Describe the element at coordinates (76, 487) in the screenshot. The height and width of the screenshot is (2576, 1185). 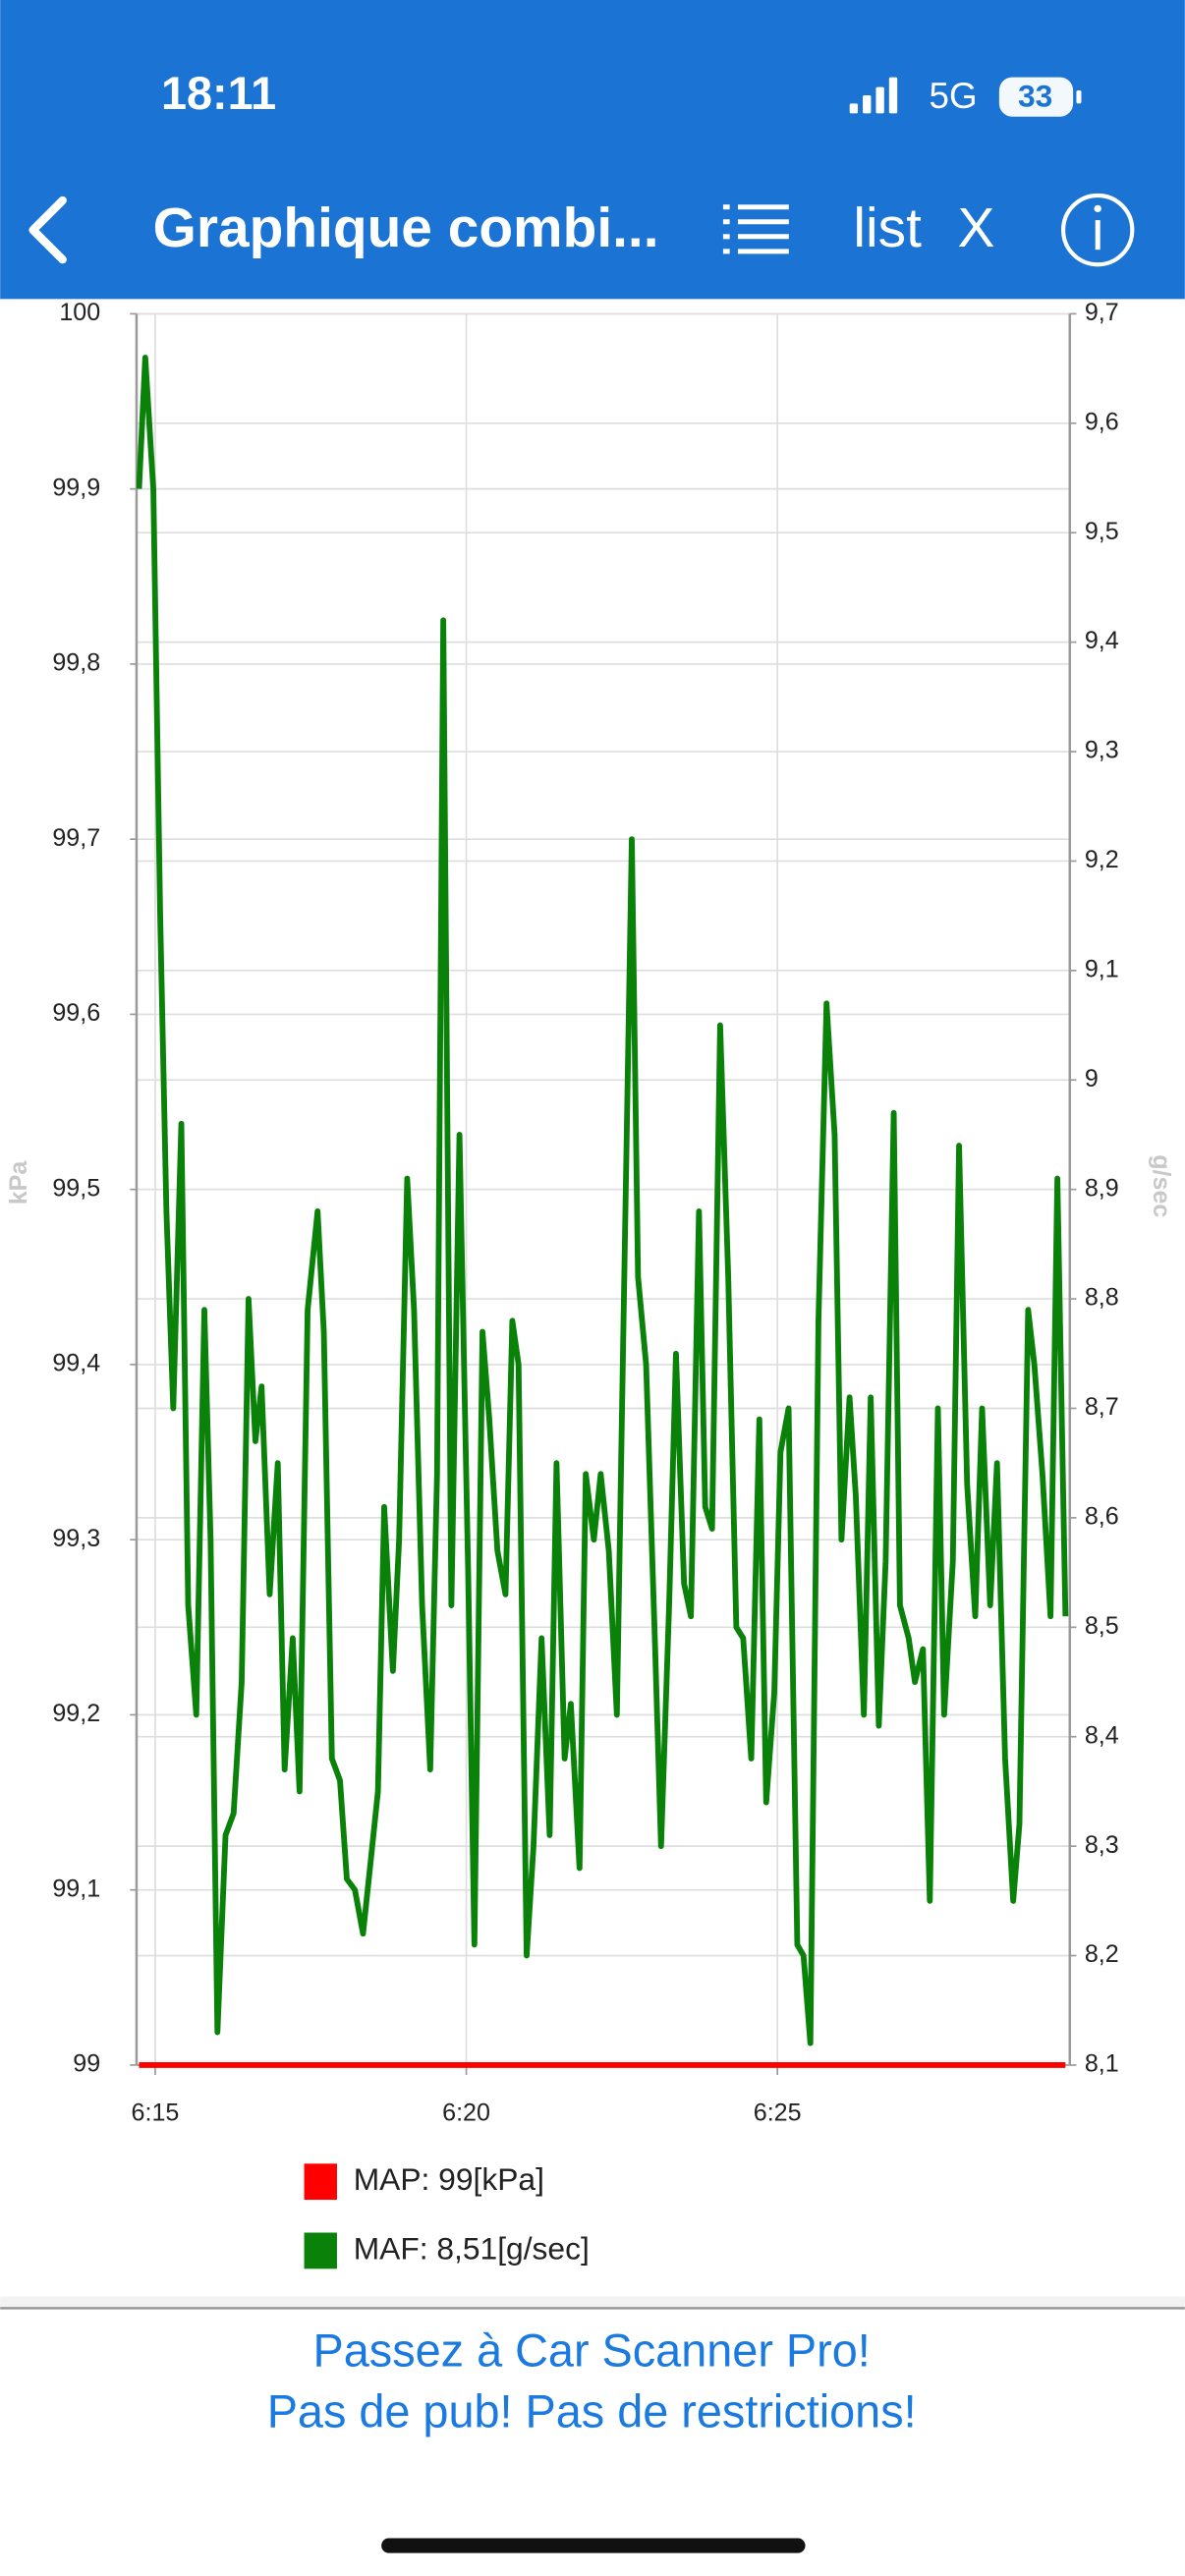
I see `y-tick-label: 99,9` at that location.